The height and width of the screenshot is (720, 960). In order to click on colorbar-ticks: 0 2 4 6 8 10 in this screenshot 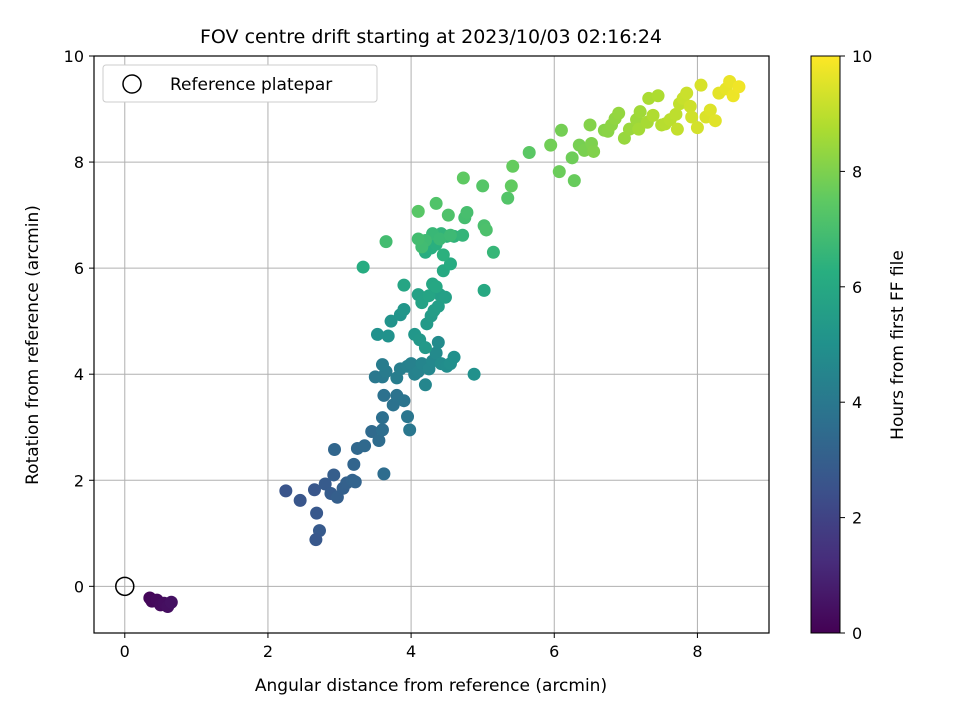, I will do `click(856, 345)`.